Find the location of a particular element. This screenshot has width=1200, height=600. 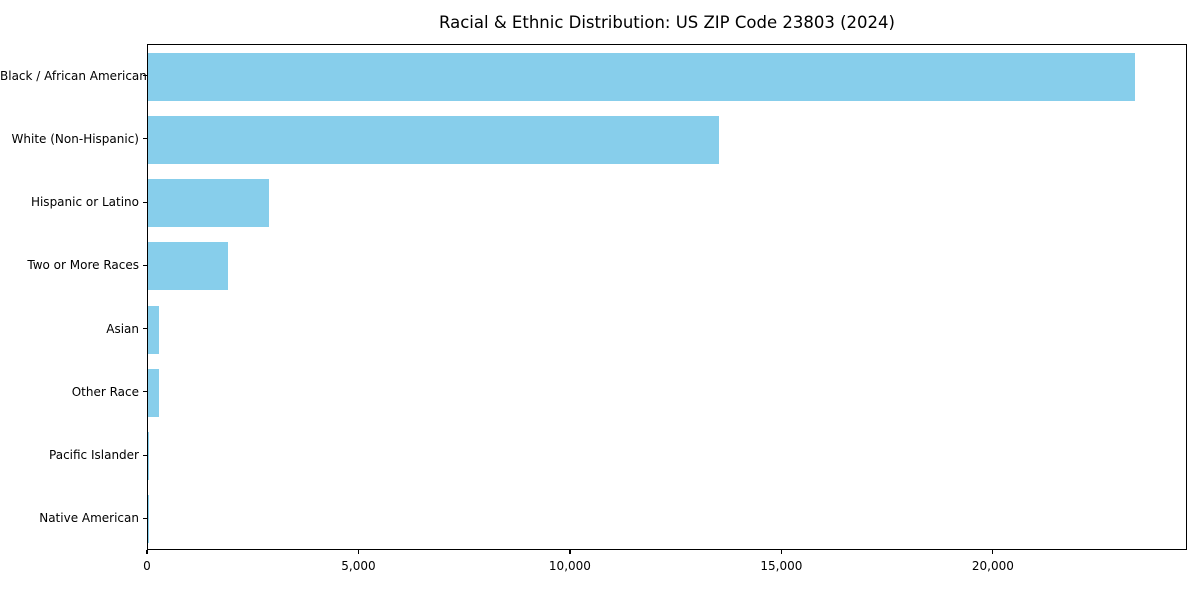

y-tick-label: Two or More Races is located at coordinates (83, 265).